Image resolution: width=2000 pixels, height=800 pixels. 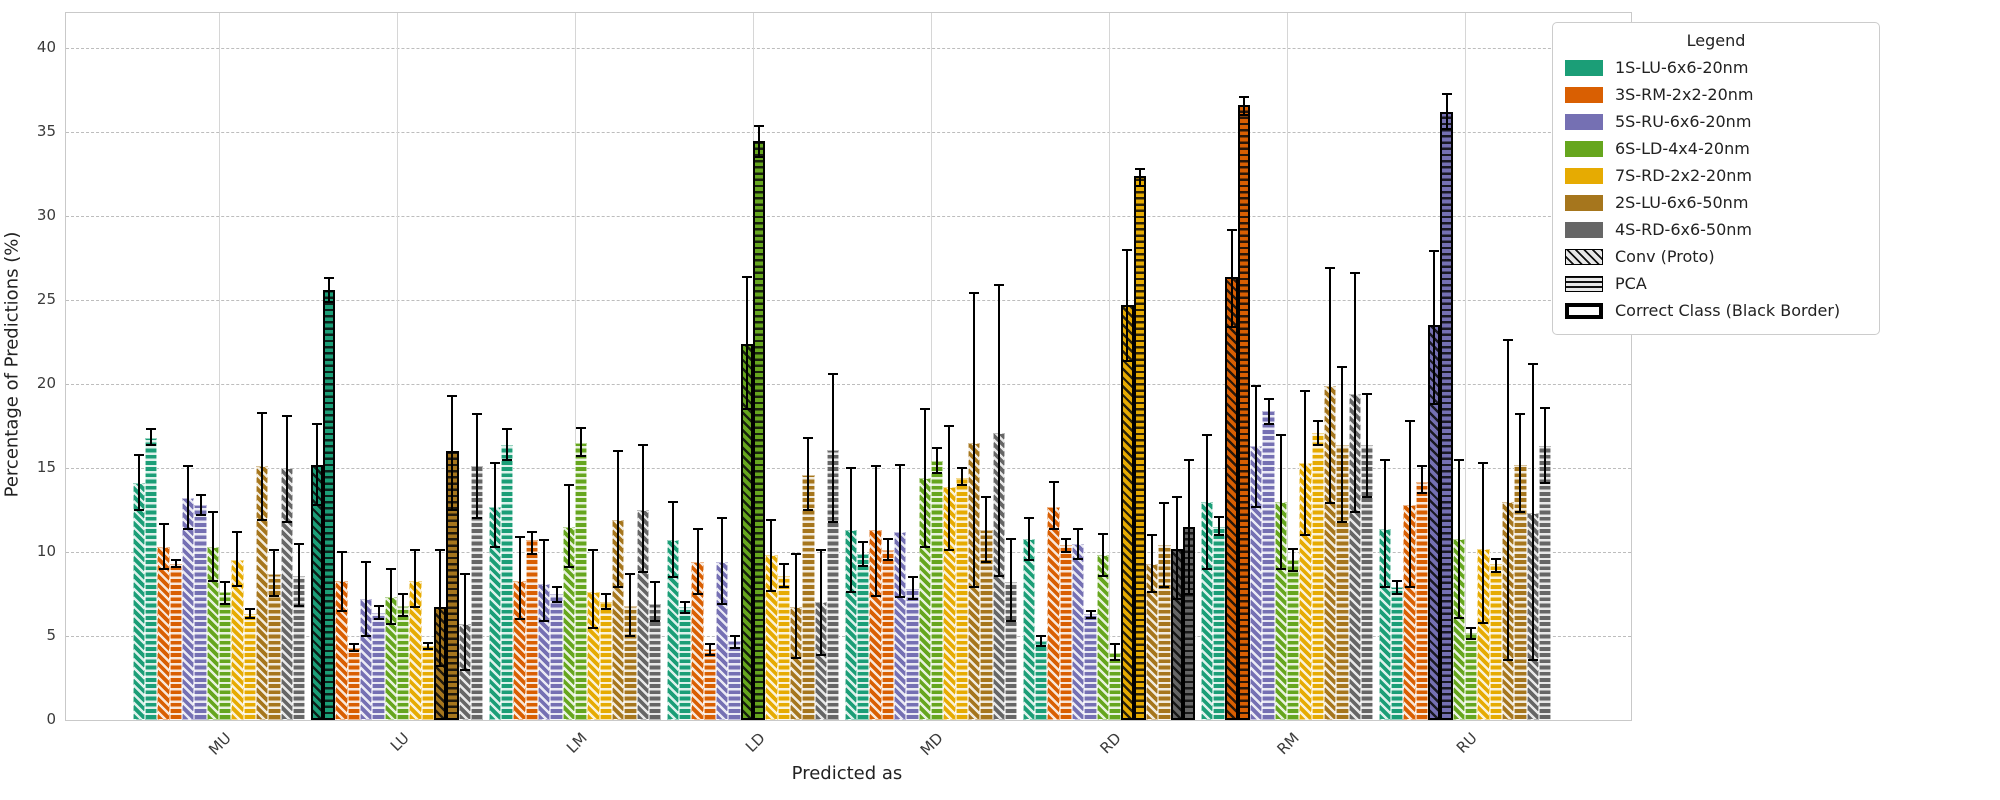 I want to click on bar-MD-2S-LU-6x6-50nm-pca, so click(x=986, y=625).